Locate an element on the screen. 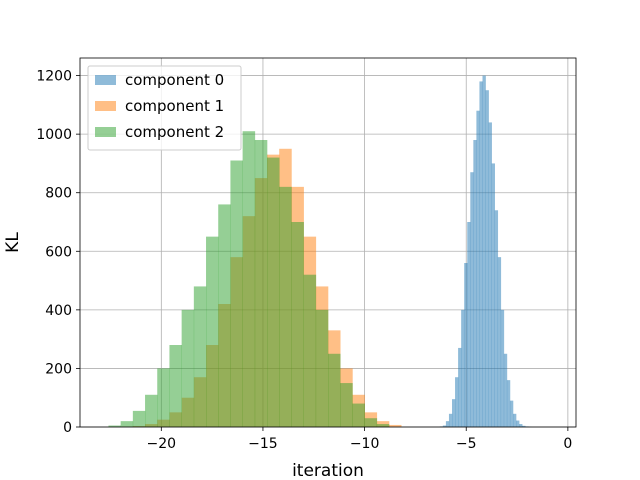  legend: component 0 component 1 component 2 is located at coordinates (164, 108).